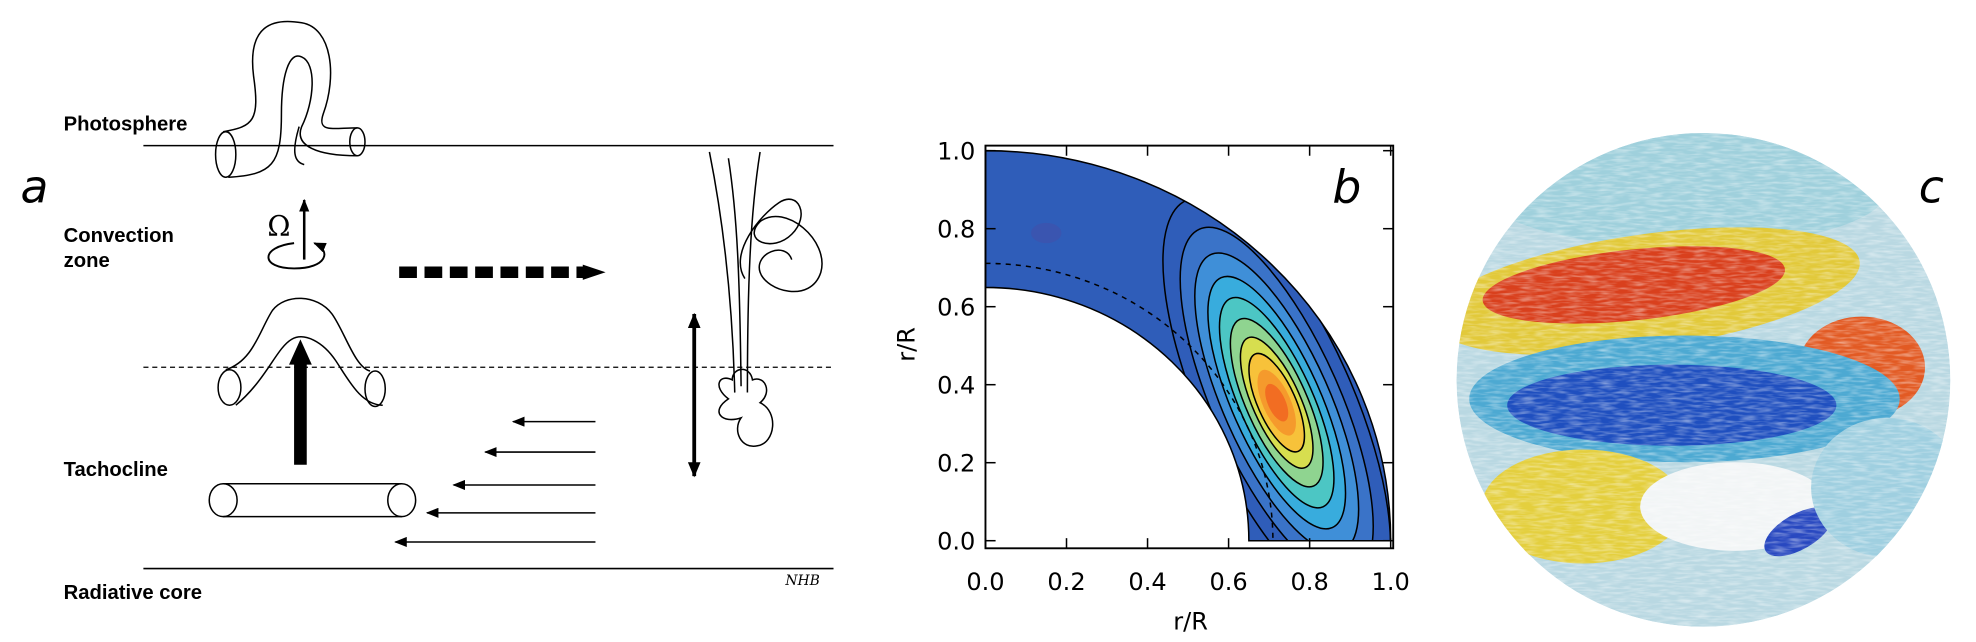 The width and height of the screenshot is (1976, 642). I want to click on layer-label: Convection, so click(119, 236).